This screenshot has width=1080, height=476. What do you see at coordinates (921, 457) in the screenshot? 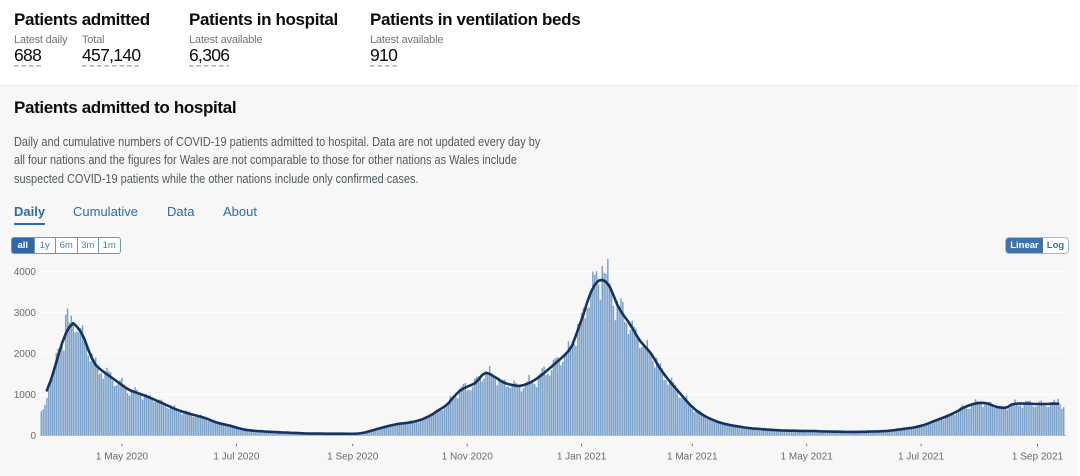
I see `svg-text: 1 Jul 2021` at bounding box center [921, 457].